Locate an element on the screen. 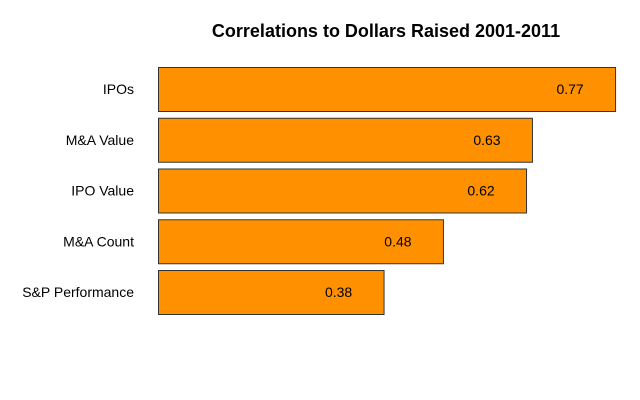  value-label-sandp-performance: 0.38 is located at coordinates (338, 292).